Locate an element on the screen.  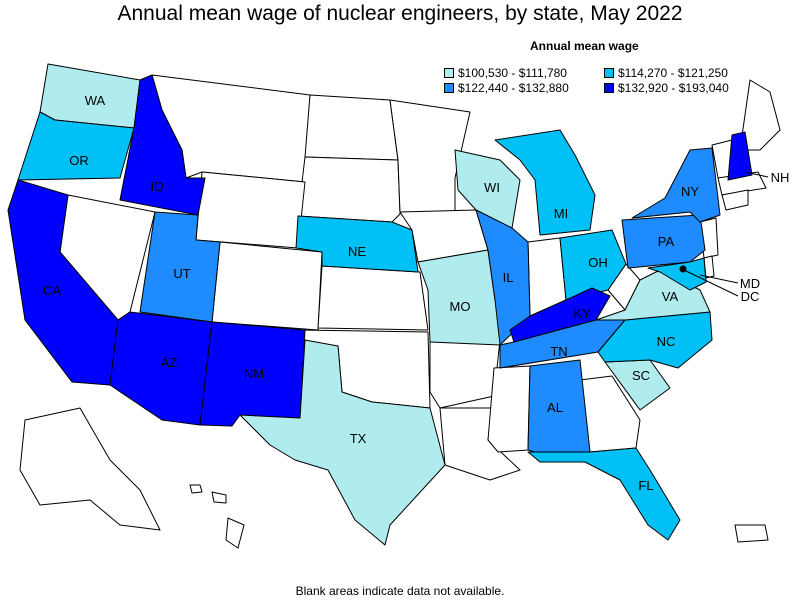
dc-leader-line is located at coordinates (711, 283).